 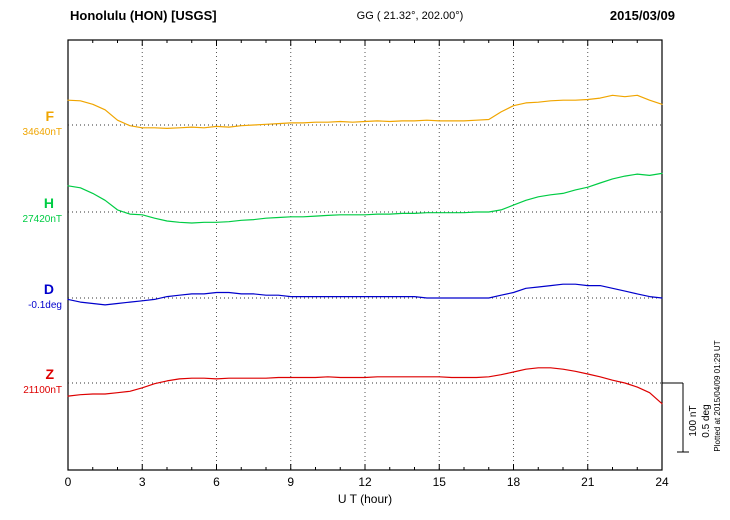 What do you see at coordinates (142, 482) in the screenshot?
I see `x-tick-label: 3` at bounding box center [142, 482].